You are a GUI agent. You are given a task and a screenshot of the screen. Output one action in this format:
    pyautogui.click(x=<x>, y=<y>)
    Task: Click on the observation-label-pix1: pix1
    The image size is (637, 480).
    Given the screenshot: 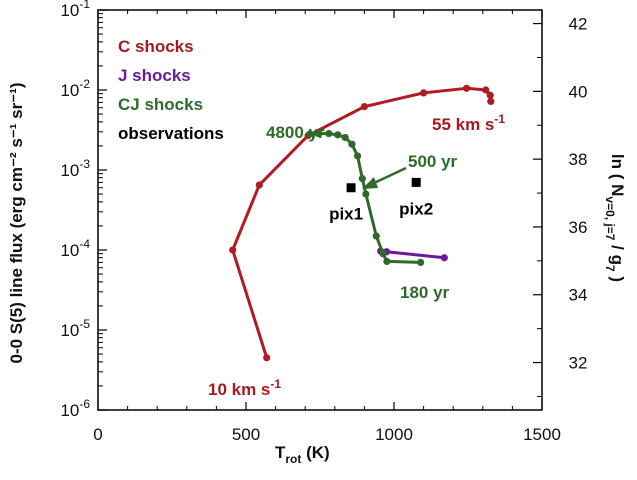 What is the action you would take?
    pyautogui.click(x=346, y=214)
    